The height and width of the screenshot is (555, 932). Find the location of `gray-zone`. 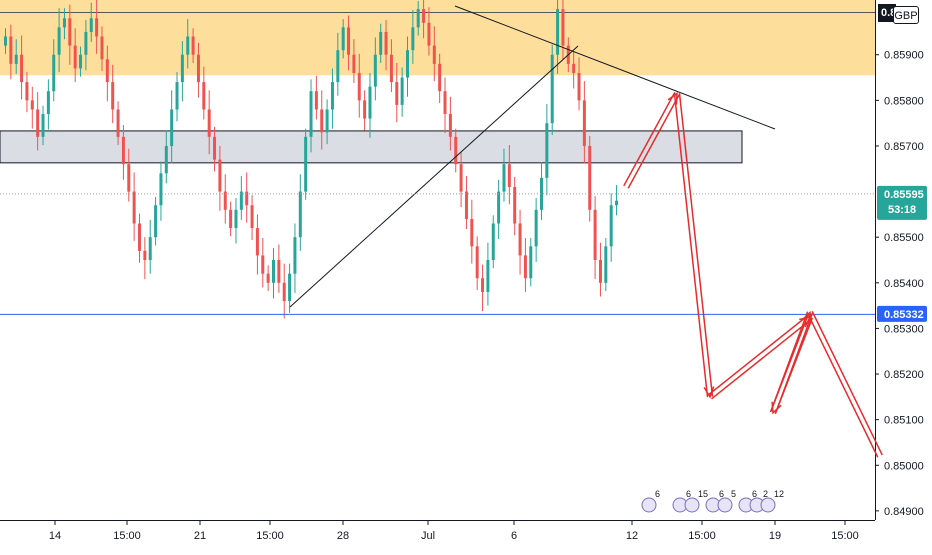

gray-zone is located at coordinates (371, 147).